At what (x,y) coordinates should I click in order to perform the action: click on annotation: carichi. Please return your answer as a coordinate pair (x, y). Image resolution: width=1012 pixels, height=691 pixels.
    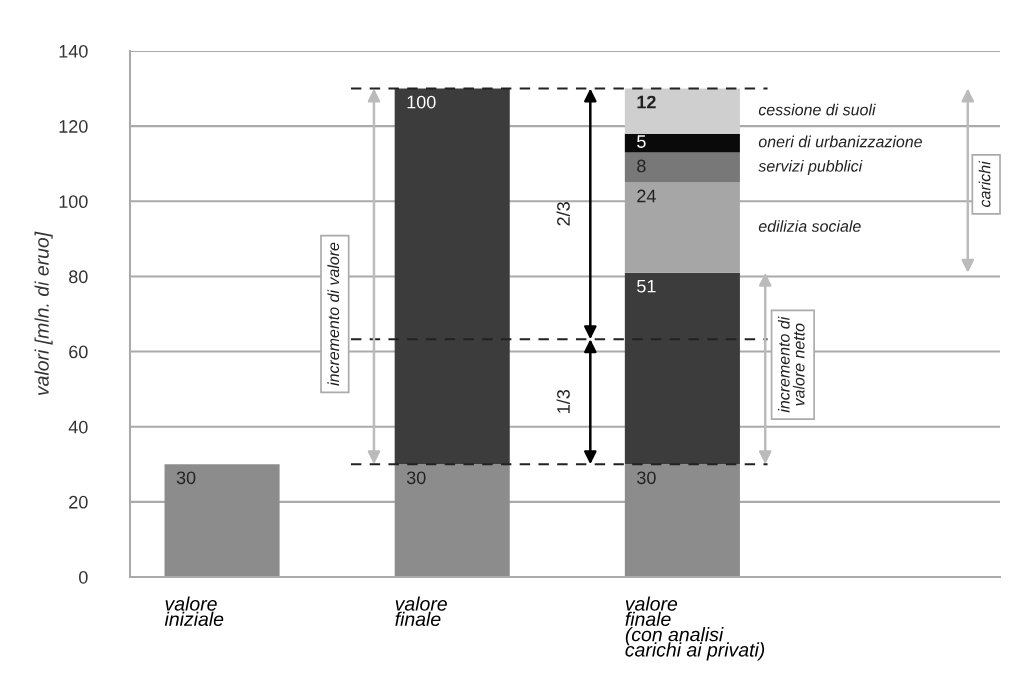
    Looking at the image, I should click on (984, 183).